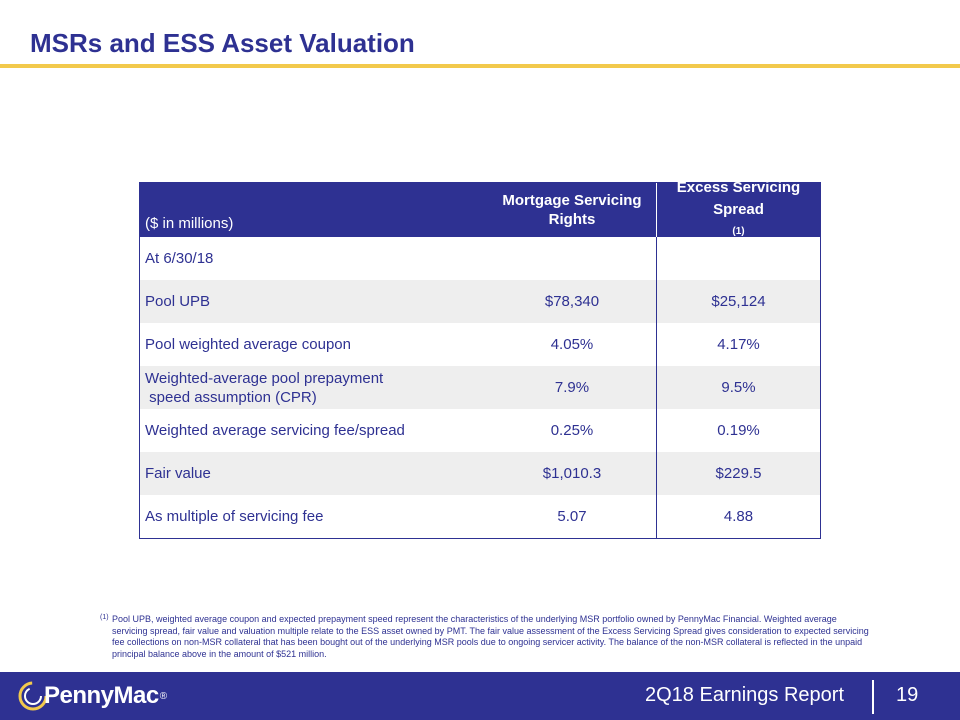 The height and width of the screenshot is (720, 960). What do you see at coordinates (222, 43) in the screenshot?
I see `page-title: MSRs and ESS Asset Valuation` at bounding box center [222, 43].